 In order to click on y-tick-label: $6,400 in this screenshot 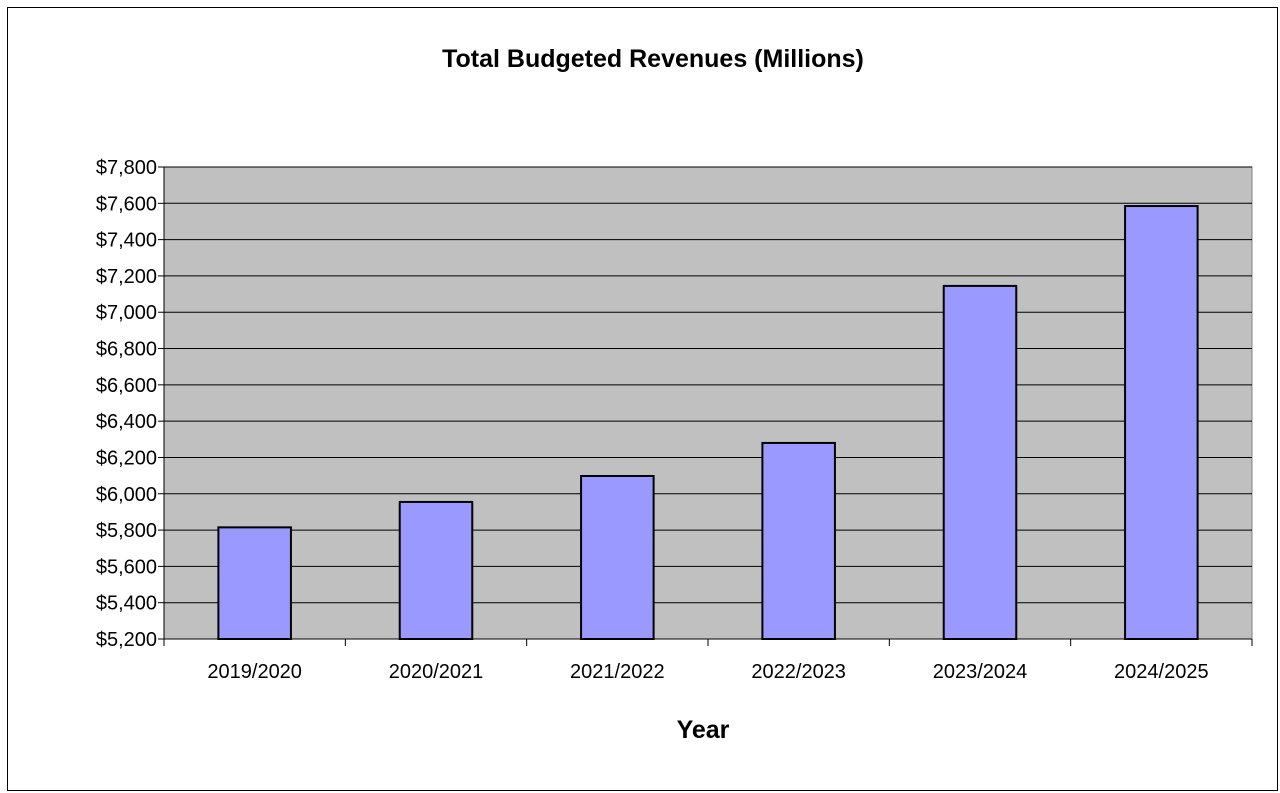, I will do `click(126, 422)`.